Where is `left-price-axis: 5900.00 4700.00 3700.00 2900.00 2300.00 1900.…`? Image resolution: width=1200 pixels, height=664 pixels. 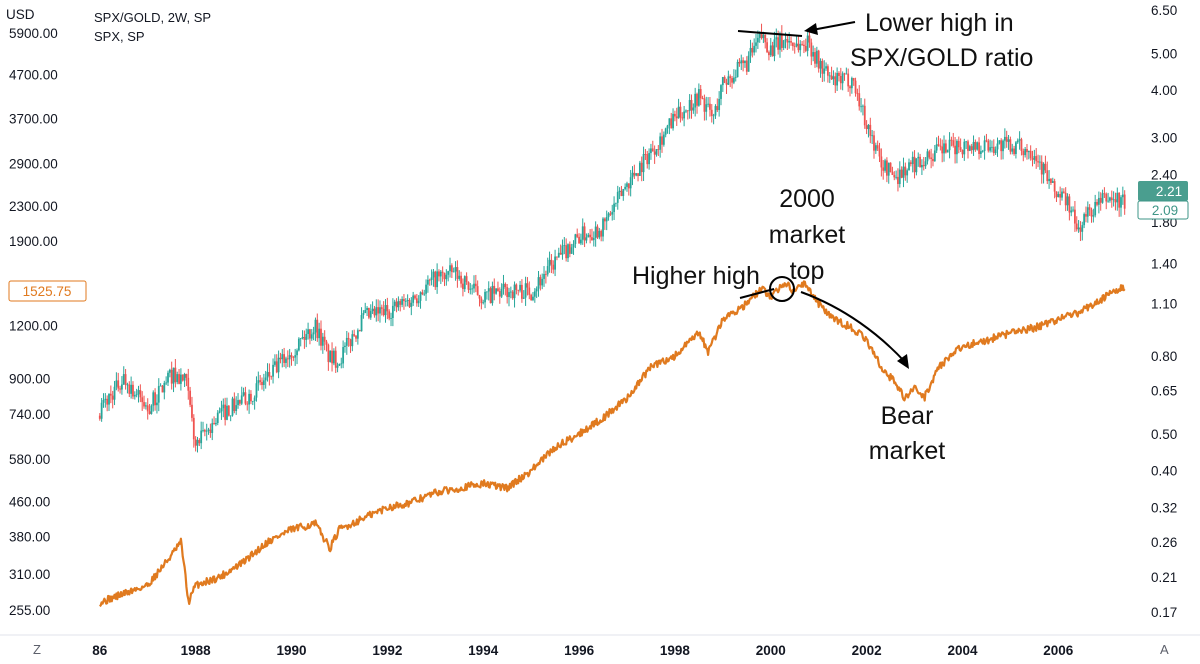
left-price-axis: 5900.00 4700.00 3700.00 2900.00 2300.00 1900.… is located at coordinates (33, 322).